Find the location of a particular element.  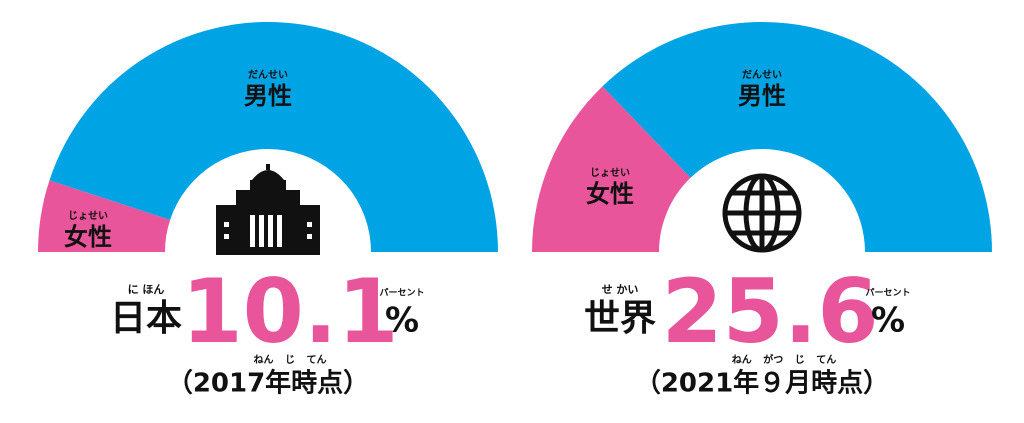

note-ruby: ねん じ てん is located at coordinates (290, 360).